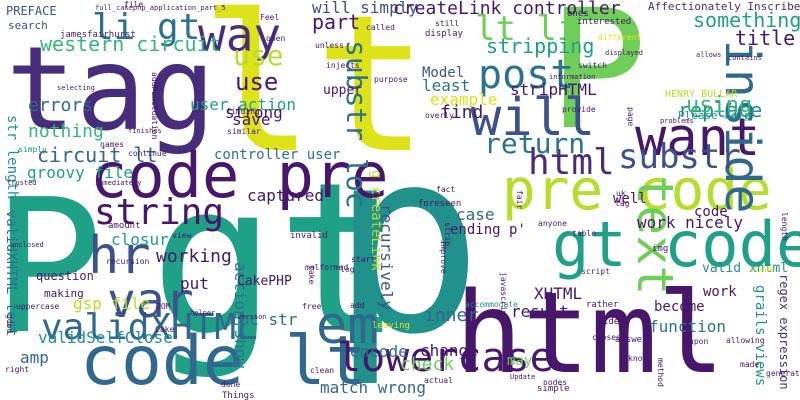  I want to click on cloud-word: DOM, so click(163, 307).